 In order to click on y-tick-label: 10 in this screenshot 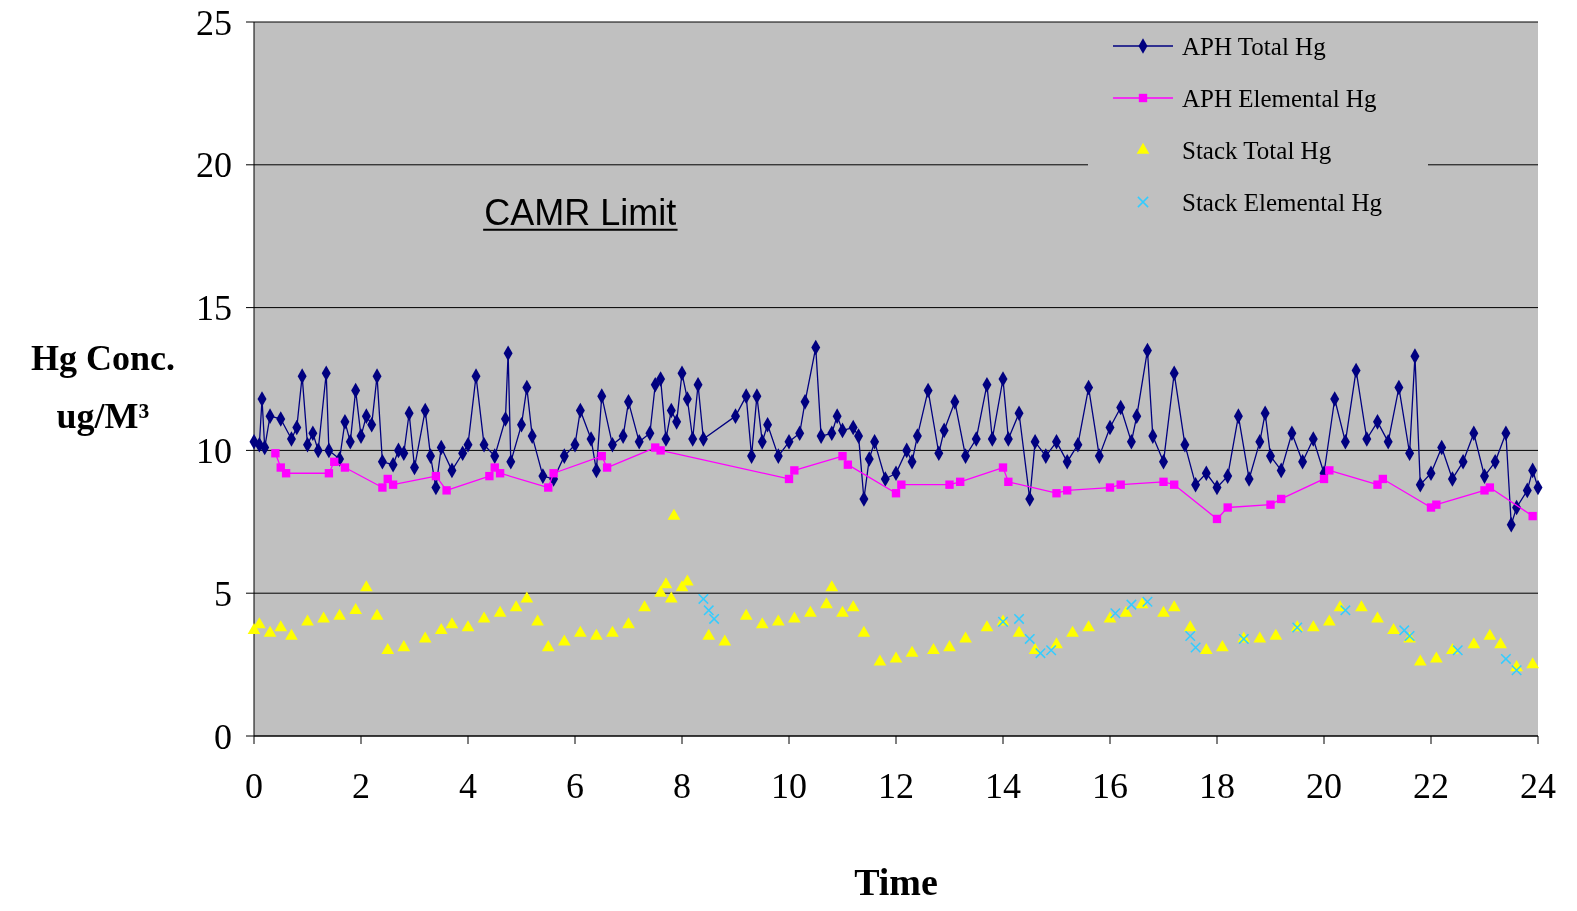, I will do `click(214, 451)`.